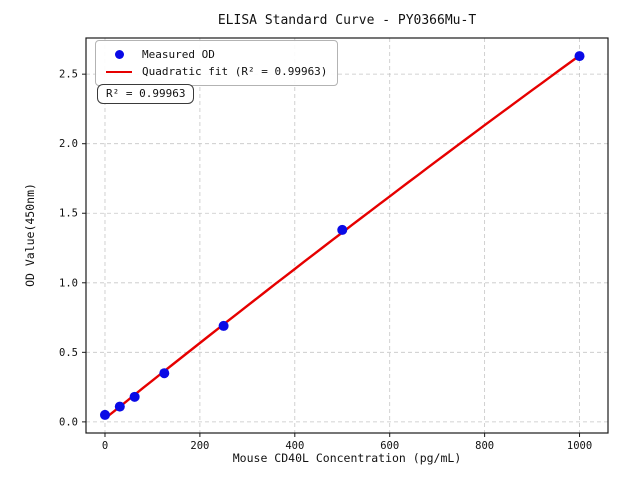 The image size is (640, 480). What do you see at coordinates (347, 458) in the screenshot?
I see `x-axis-label: Mouse CD40L Concentration (pg/mL)` at bounding box center [347, 458].